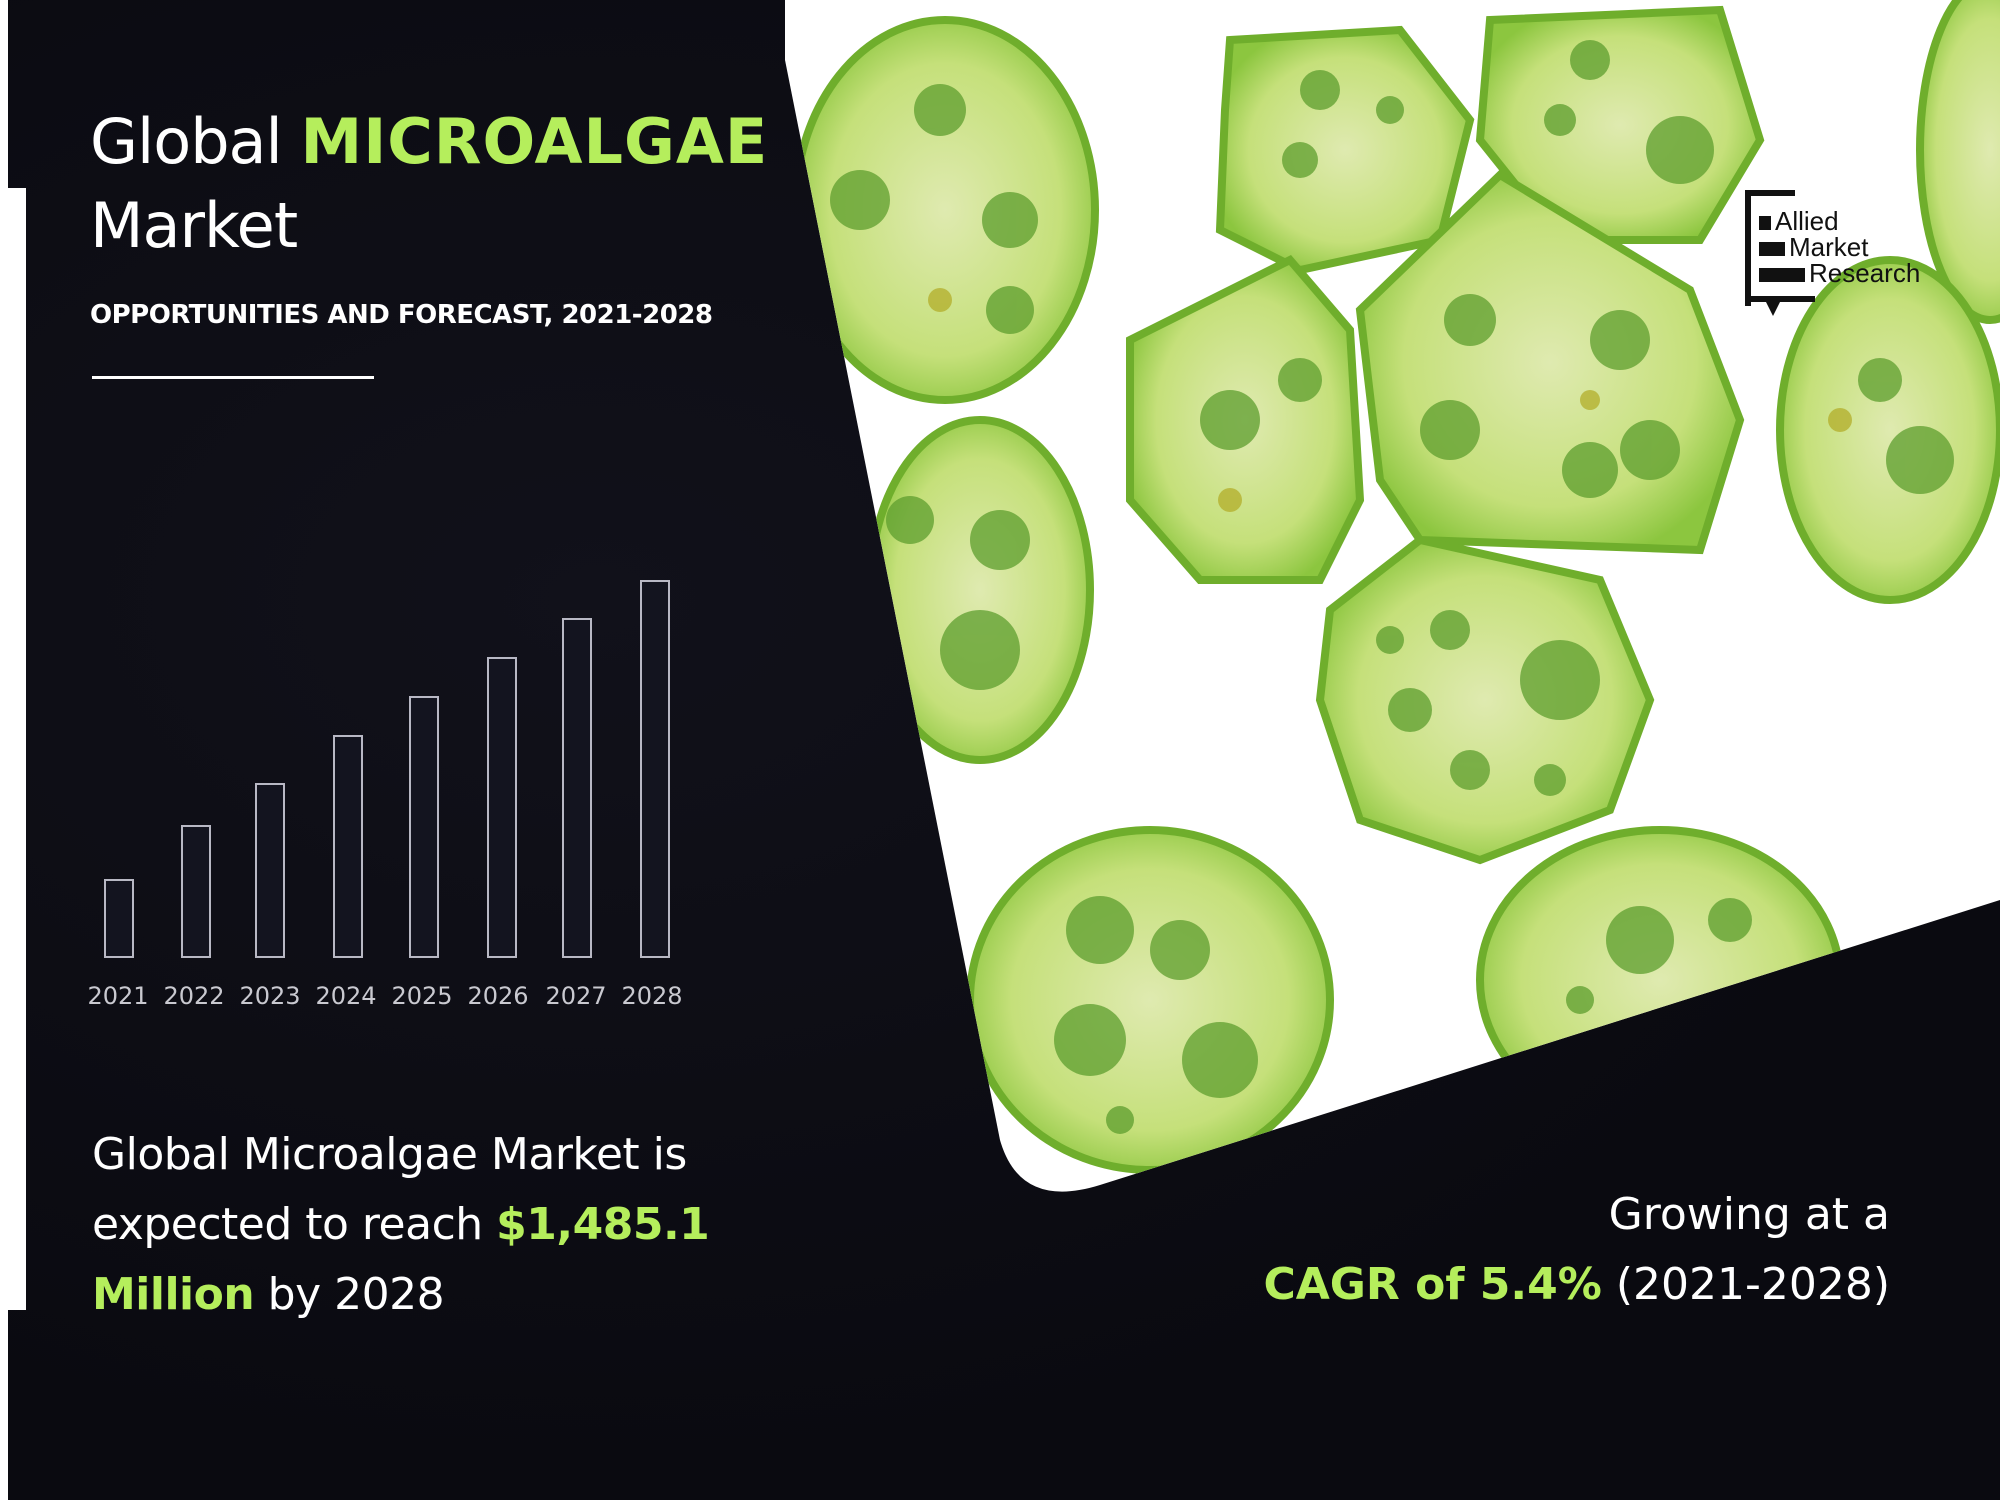 This screenshot has height=1500, width=2000. Describe the element at coordinates (1780, 299) in the screenshot. I see `logo-frame-bottom` at that location.